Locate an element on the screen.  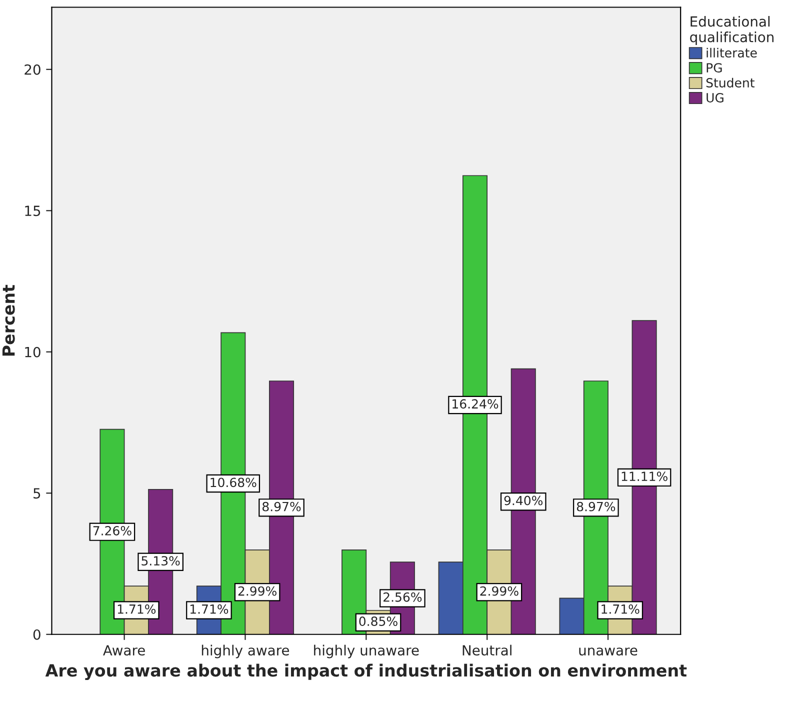
legend-label: UG is located at coordinates (715, 97).